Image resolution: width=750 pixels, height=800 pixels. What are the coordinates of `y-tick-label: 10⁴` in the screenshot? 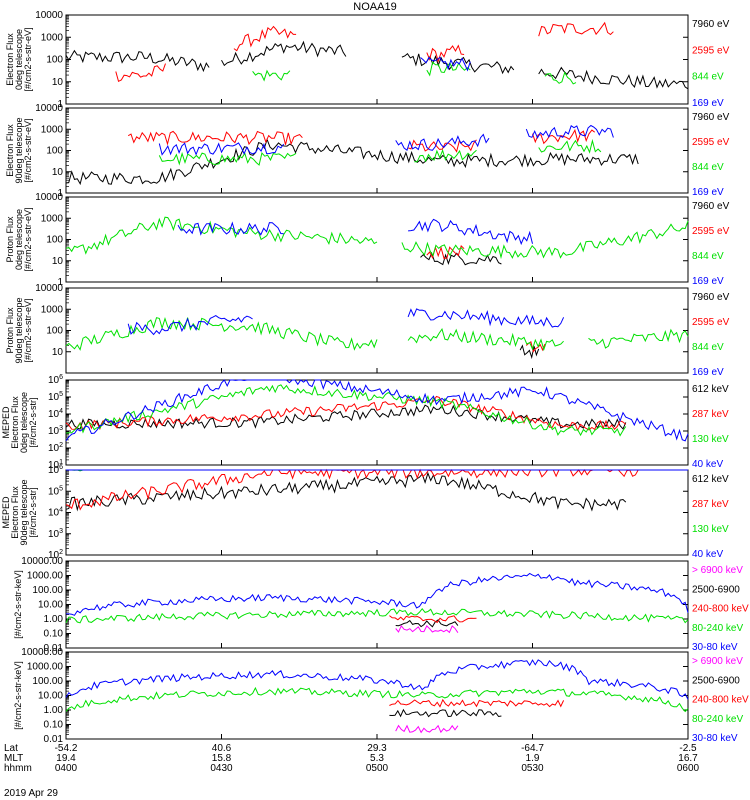 It's located at (55, 513).